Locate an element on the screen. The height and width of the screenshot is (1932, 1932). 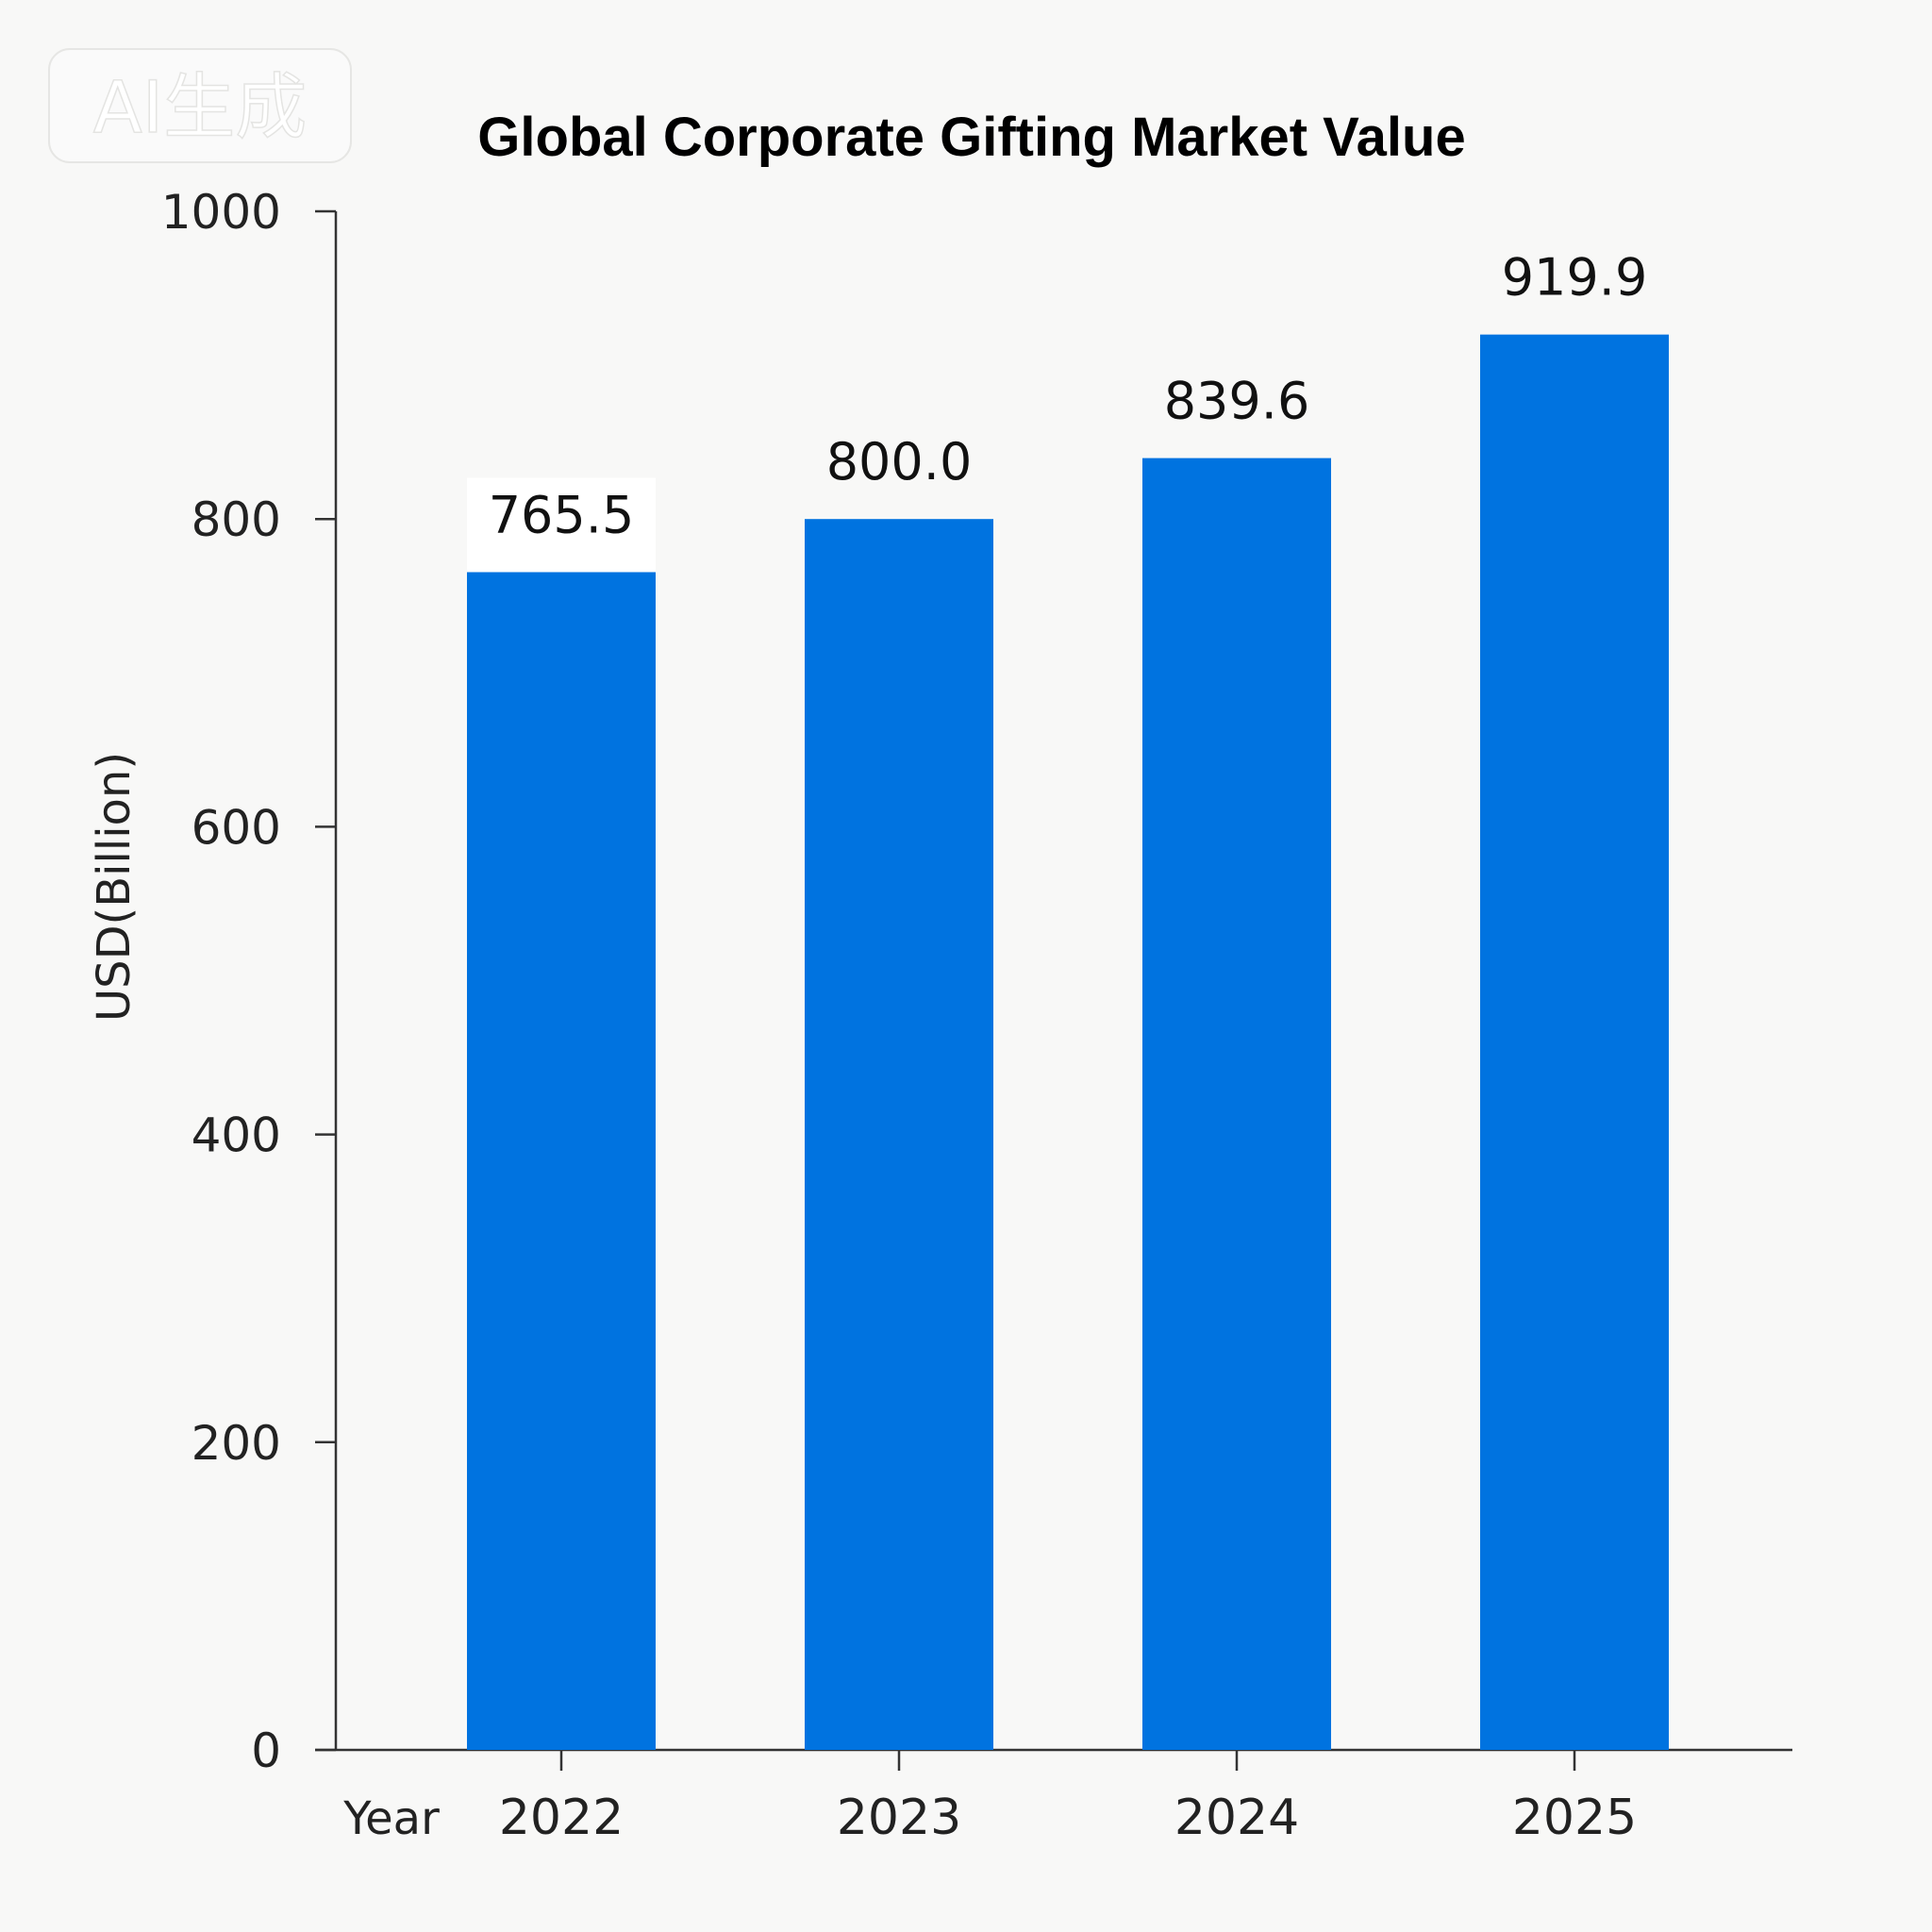
y-axis-title: USD(Billion) is located at coordinates (115, 887).